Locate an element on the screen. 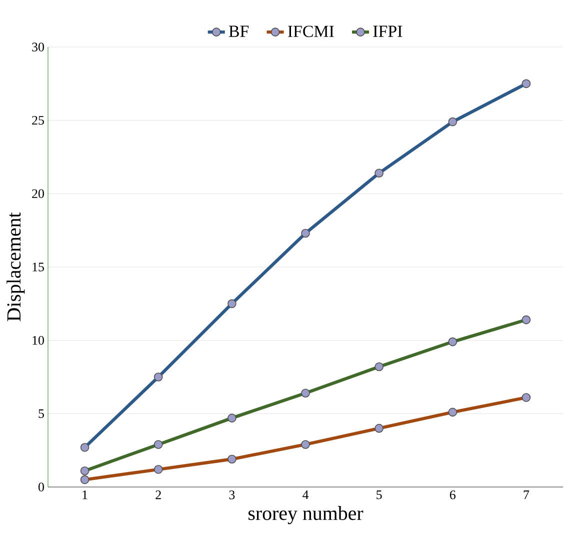  x-tick-label: 7 is located at coordinates (527, 494).